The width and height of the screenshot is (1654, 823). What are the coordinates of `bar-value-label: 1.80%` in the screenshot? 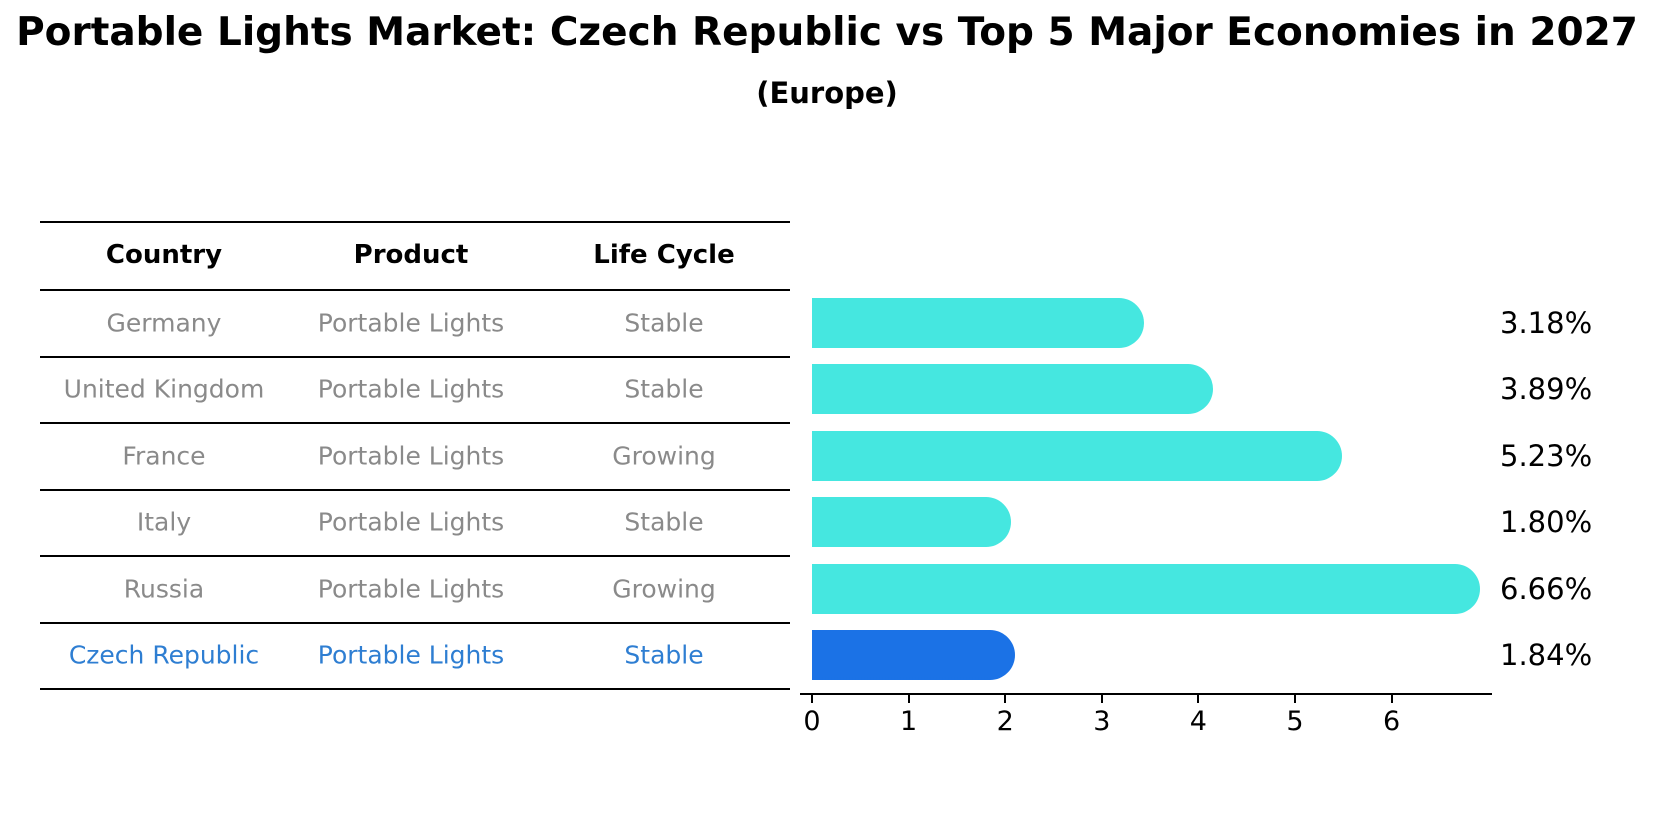 It's located at (1546, 522).